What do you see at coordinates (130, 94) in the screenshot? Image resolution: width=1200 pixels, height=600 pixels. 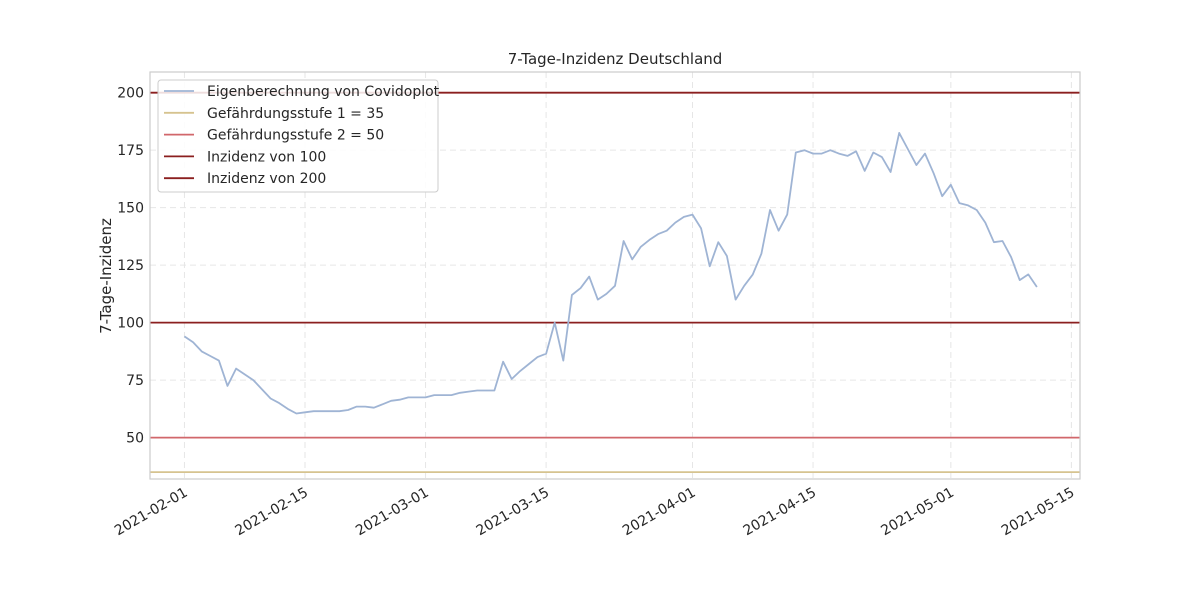 I see `y-tick-label: 200` at bounding box center [130, 94].